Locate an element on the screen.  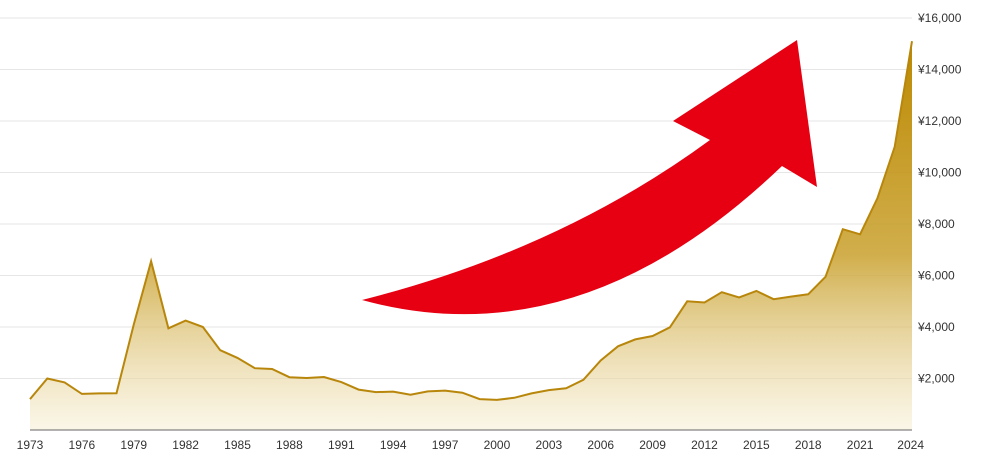
y-tick-label: ¥4,000 is located at coordinates (936, 327).